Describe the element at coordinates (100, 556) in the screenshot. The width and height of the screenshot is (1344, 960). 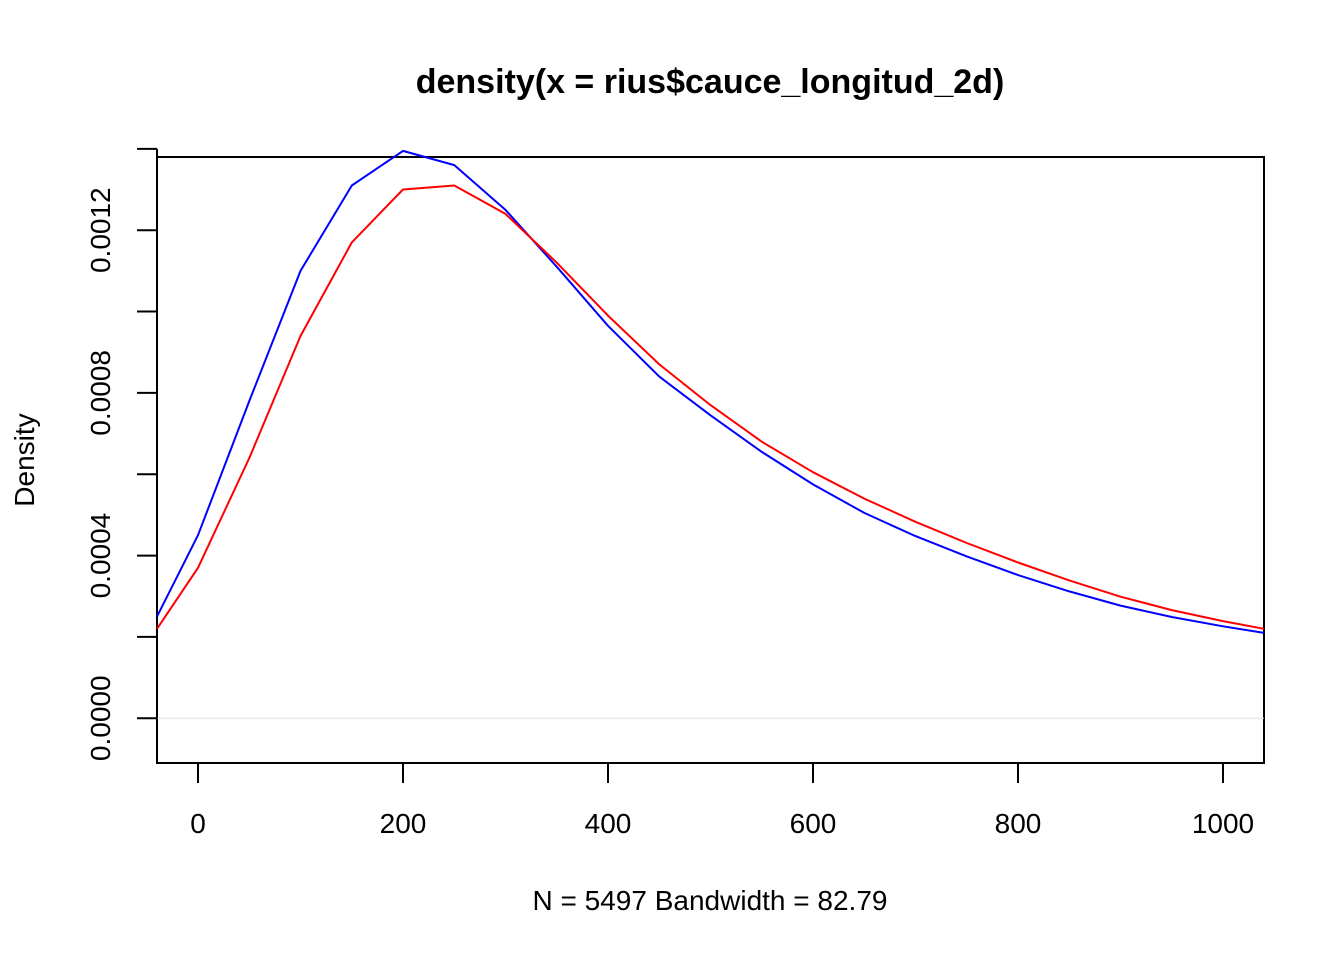
I see `y-tick-label: 0.0004` at that location.